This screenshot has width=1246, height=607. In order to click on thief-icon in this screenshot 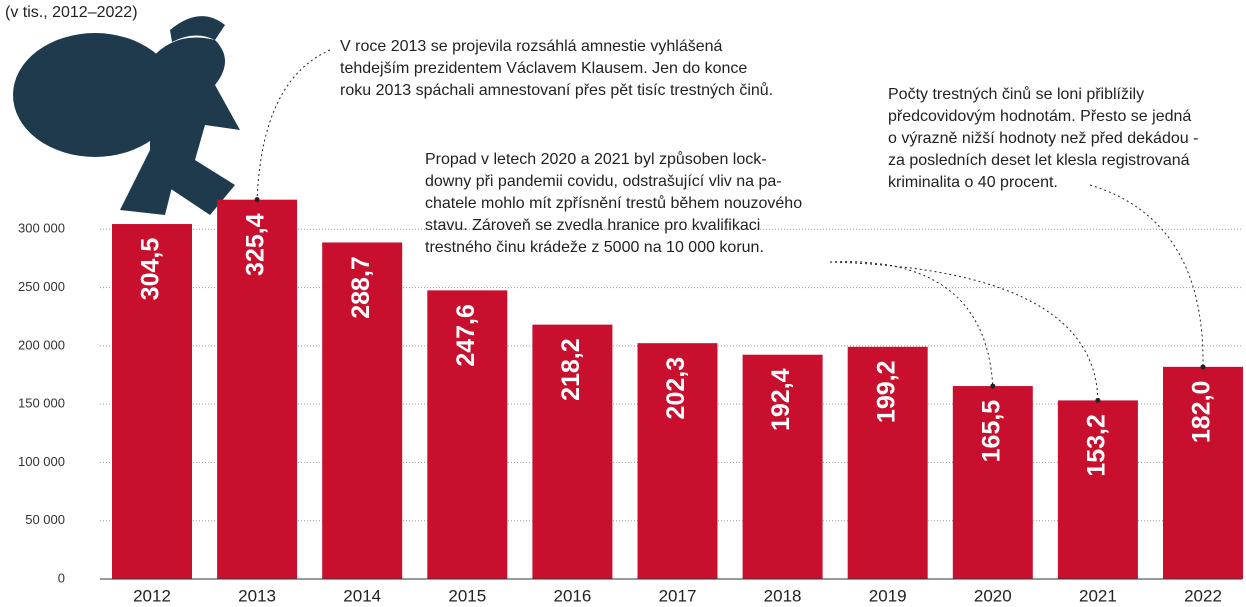, I will do `click(126, 115)`.